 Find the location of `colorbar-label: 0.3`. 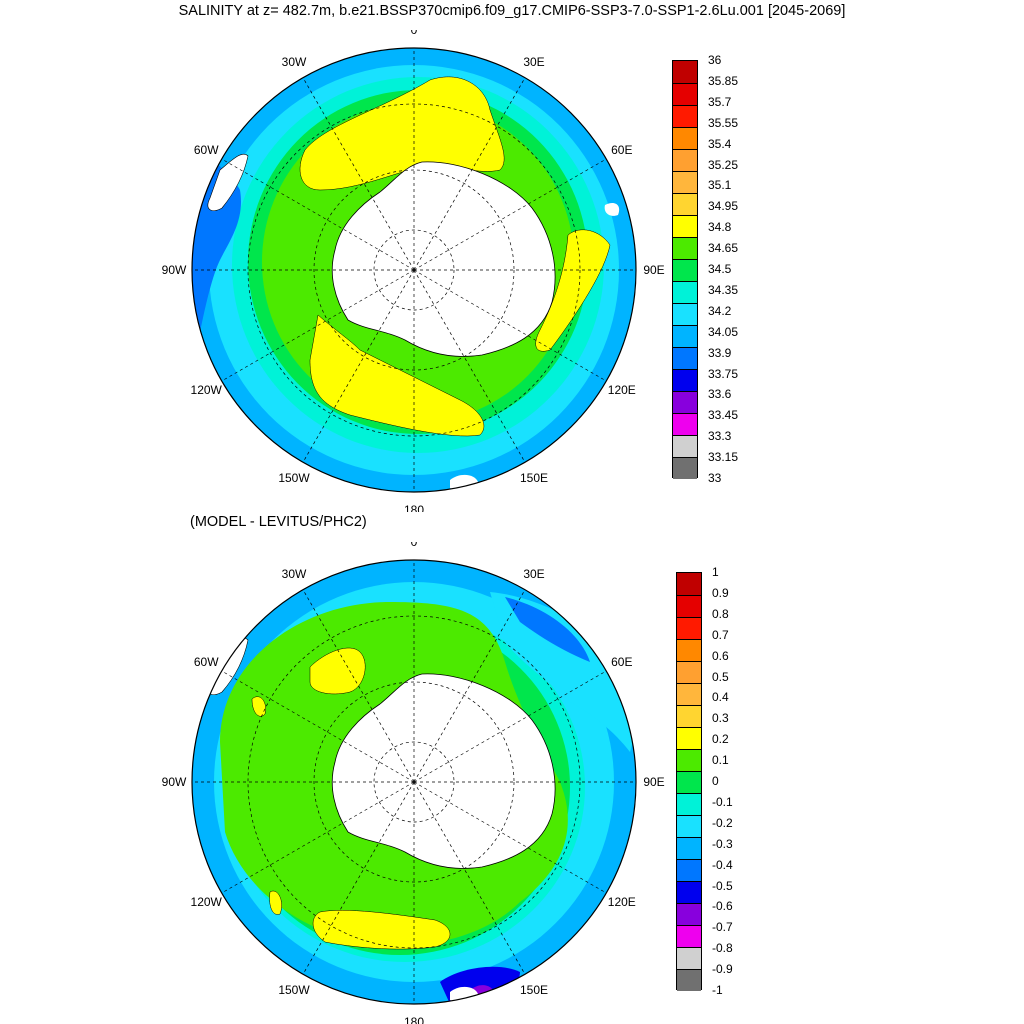

colorbar-label: 0.3 is located at coordinates (720, 718).